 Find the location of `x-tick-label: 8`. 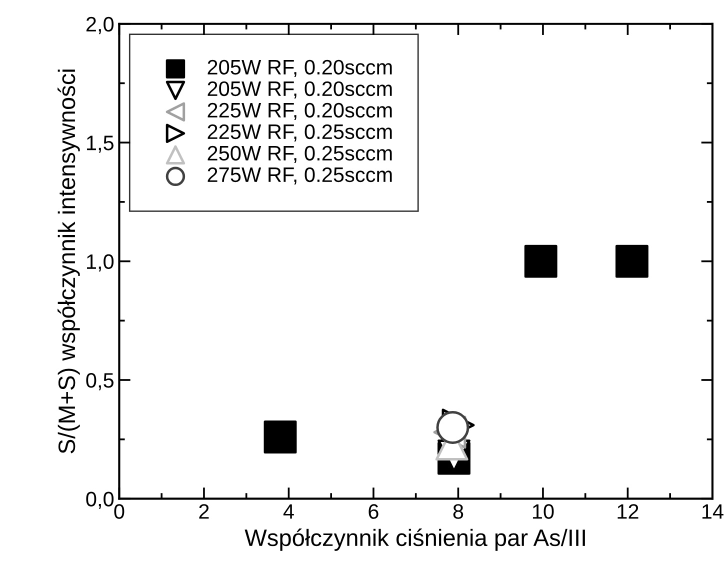

x-tick-label: 8 is located at coordinates (458, 511).